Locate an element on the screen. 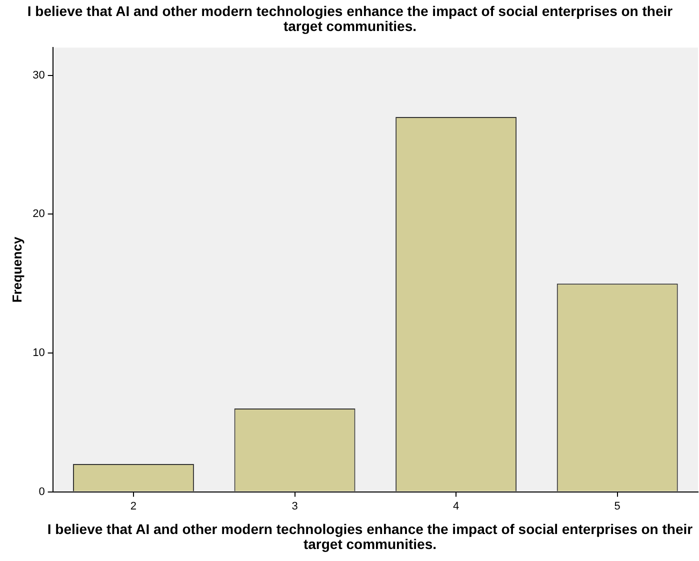 This screenshot has height=561, width=699. x-tick-label: 5 is located at coordinates (617, 506).